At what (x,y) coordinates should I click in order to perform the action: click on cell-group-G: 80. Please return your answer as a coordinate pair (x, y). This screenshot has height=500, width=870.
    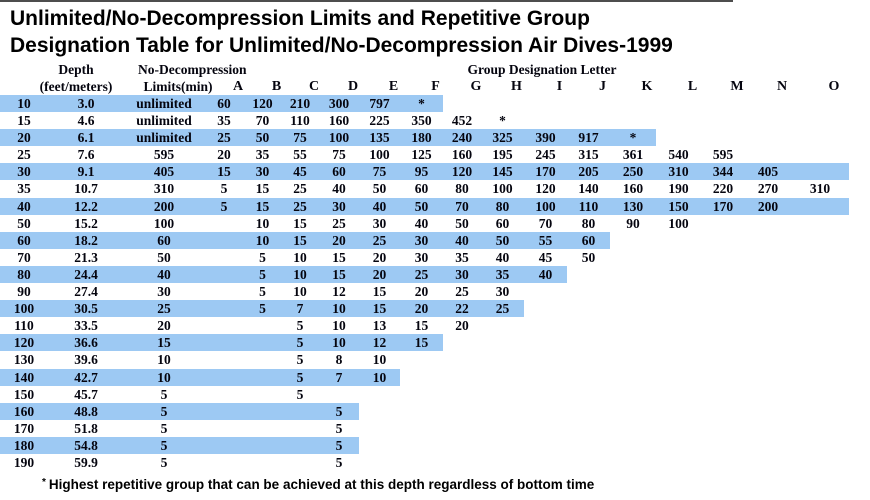
    Looking at the image, I should click on (462, 189).